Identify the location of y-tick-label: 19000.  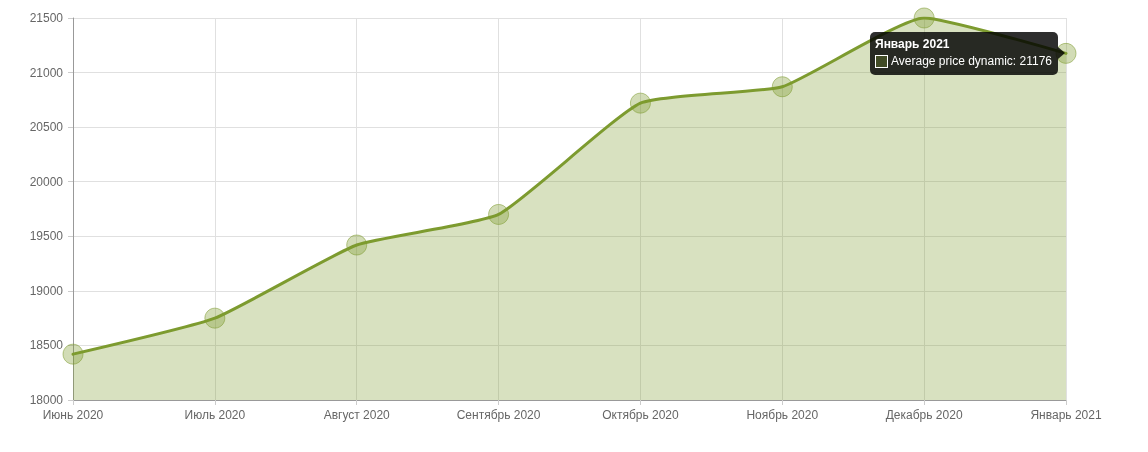
(46, 290).